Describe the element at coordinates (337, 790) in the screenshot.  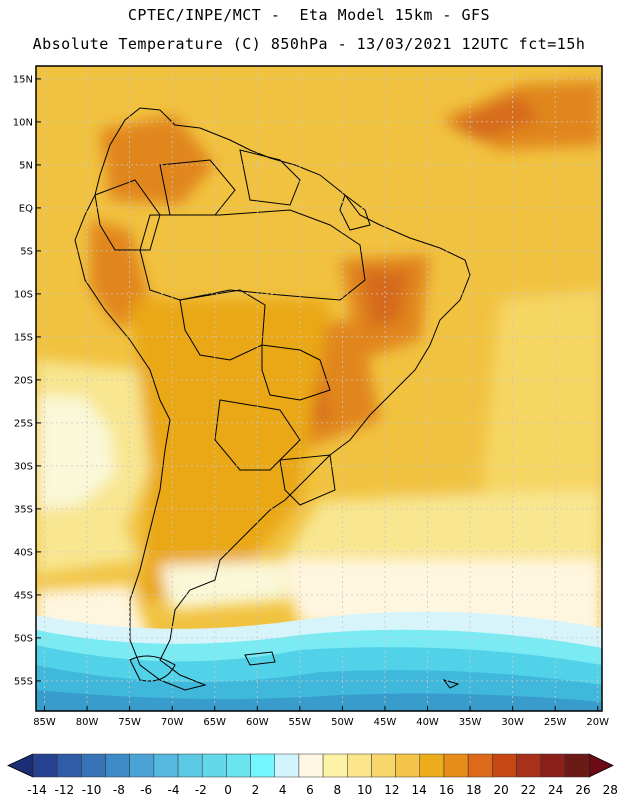
I see `colorbar-label: 8` at that location.